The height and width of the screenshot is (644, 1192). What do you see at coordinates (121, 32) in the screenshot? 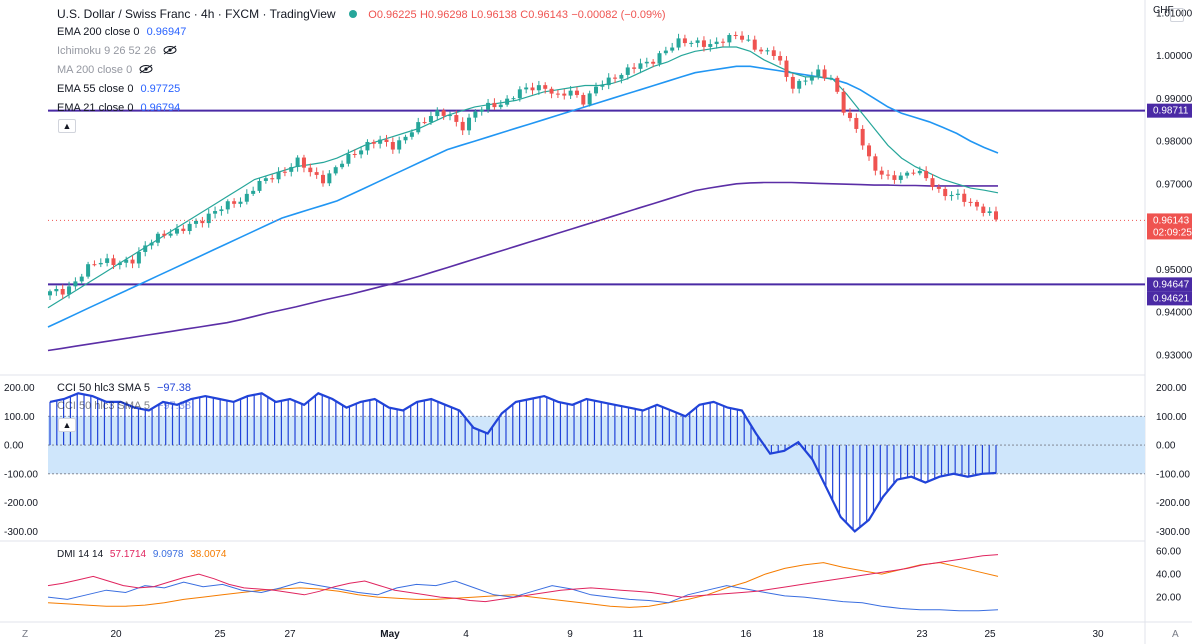
I see `indicator-ema200: EMA 200 close 0 0.96947` at bounding box center [121, 32].